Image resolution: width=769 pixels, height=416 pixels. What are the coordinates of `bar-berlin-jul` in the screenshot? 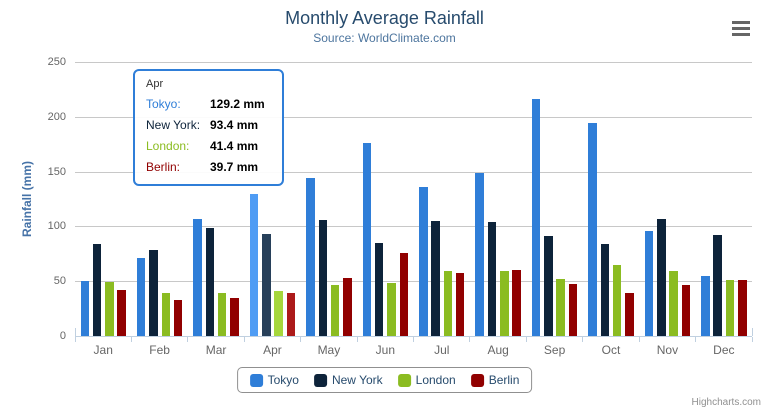 It's located at (460, 304).